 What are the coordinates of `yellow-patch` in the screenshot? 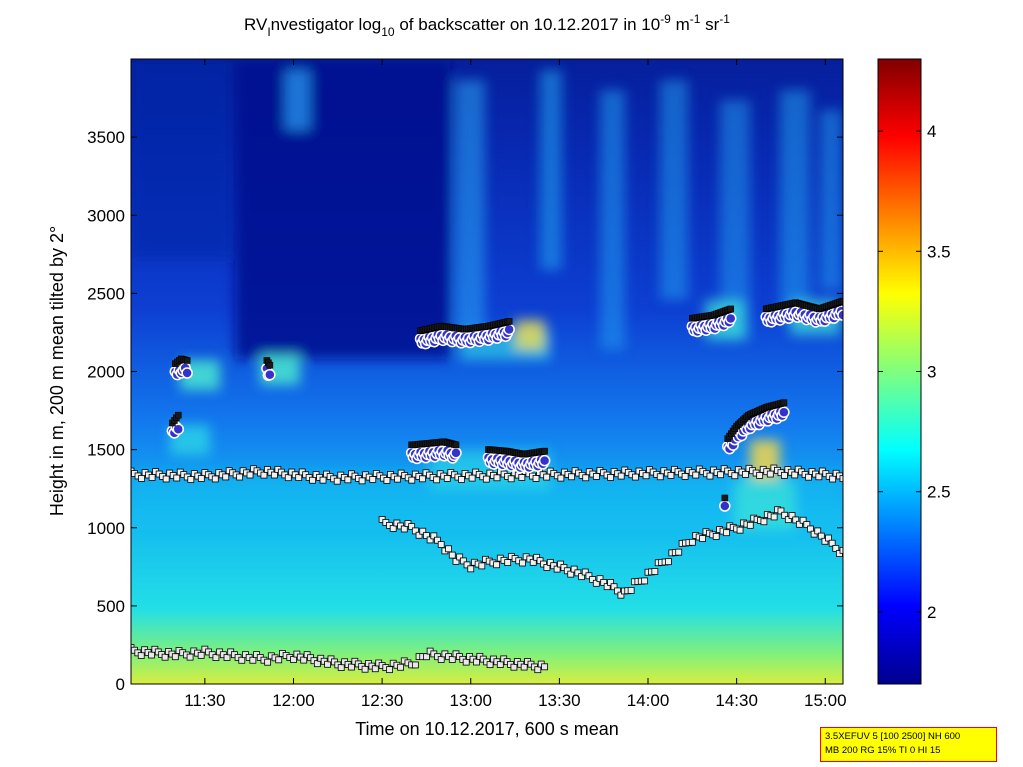 It's located at (530, 335).